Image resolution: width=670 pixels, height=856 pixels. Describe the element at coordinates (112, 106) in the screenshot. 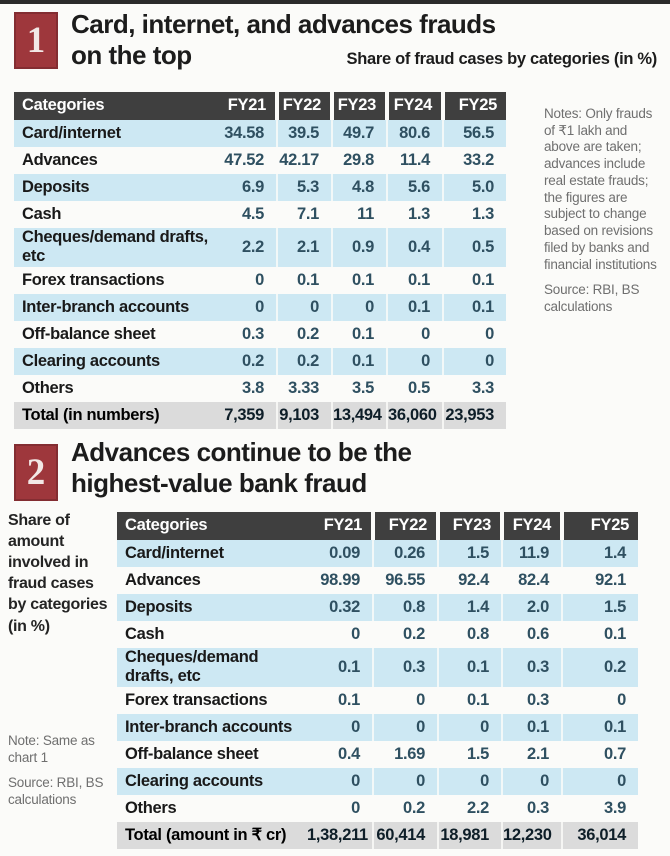

I see `categories-header-cell: Categories` at that location.